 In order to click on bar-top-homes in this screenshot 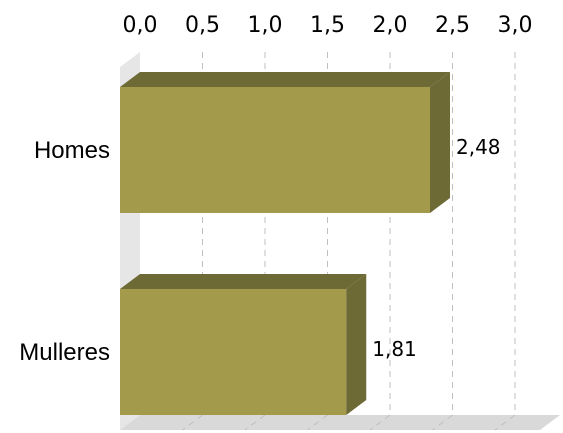, I will do `click(285, 79)`.